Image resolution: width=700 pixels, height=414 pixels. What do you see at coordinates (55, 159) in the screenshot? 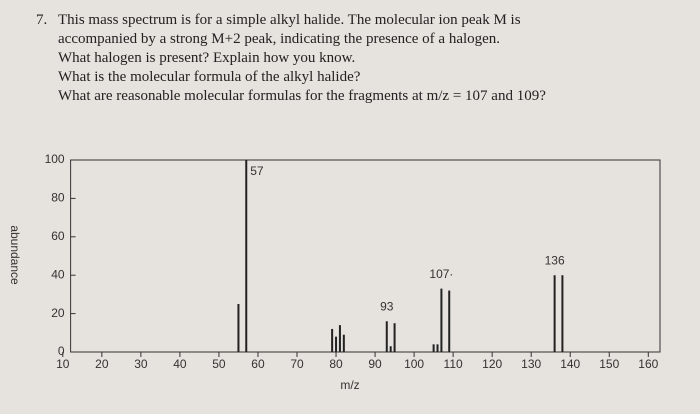
I see `y-tick-label: 100` at bounding box center [55, 159].